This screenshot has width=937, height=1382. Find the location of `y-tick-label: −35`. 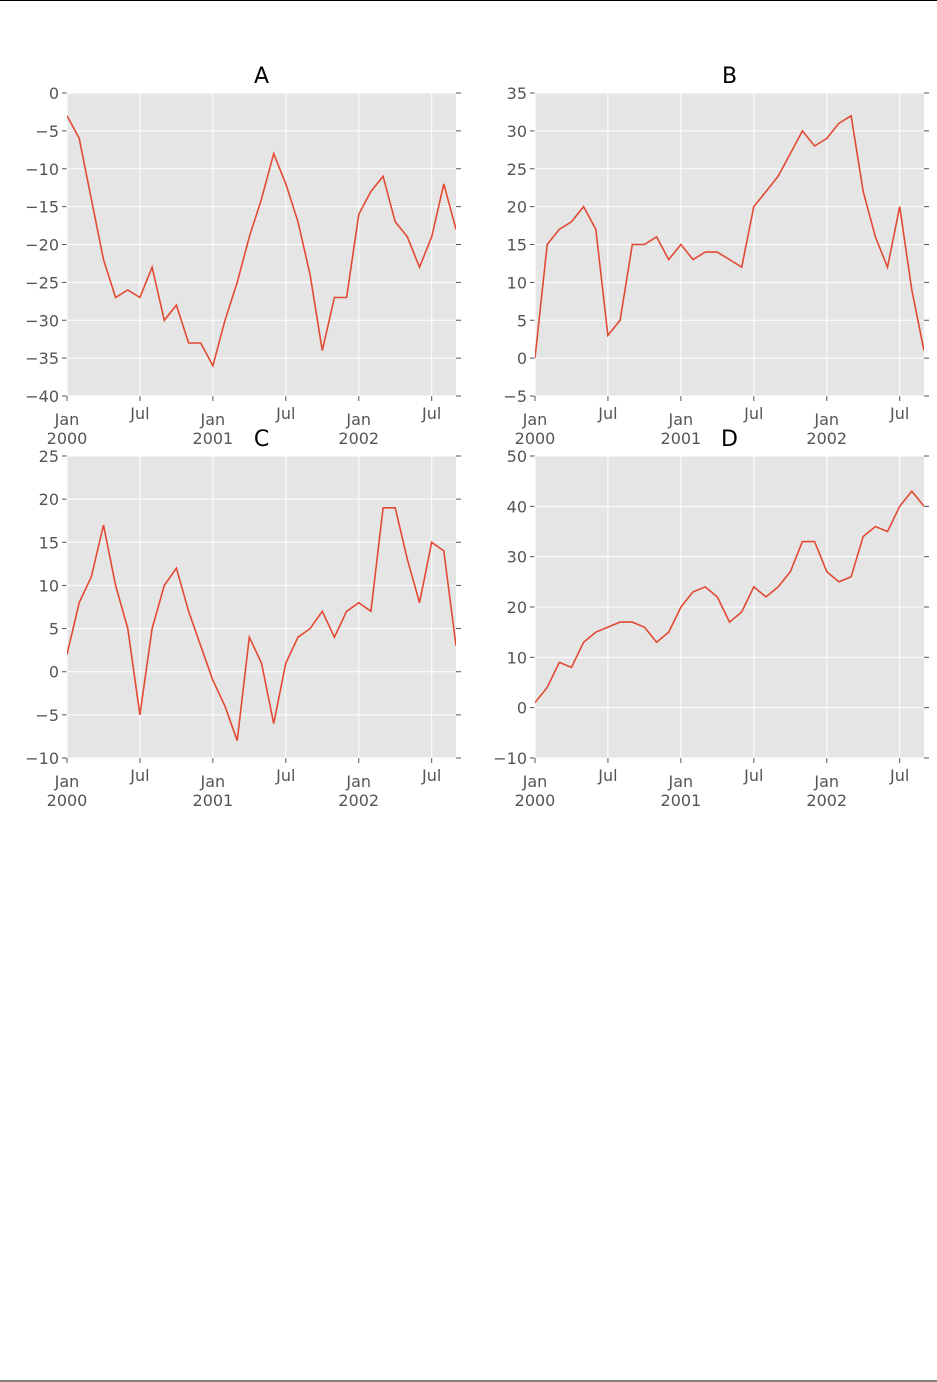

y-tick-label: −35 is located at coordinates (42, 358).